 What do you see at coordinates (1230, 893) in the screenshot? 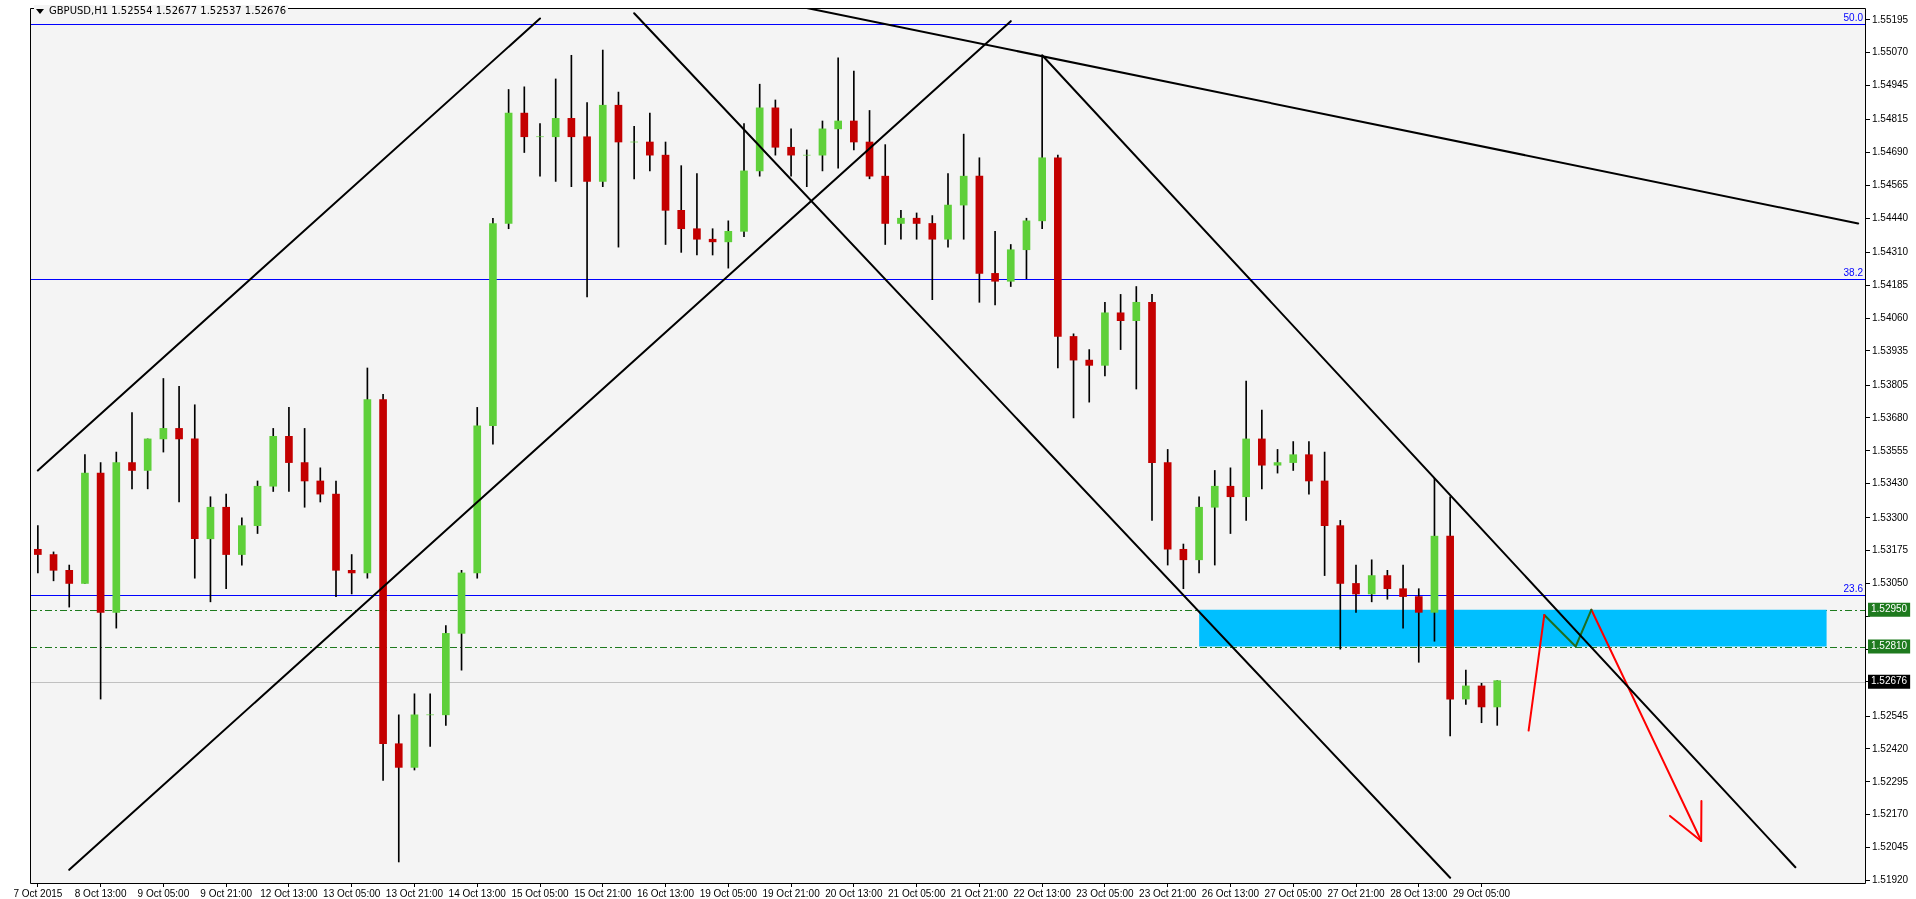
I see `x-tick-label: 26 Oct 13:00` at bounding box center [1230, 893].